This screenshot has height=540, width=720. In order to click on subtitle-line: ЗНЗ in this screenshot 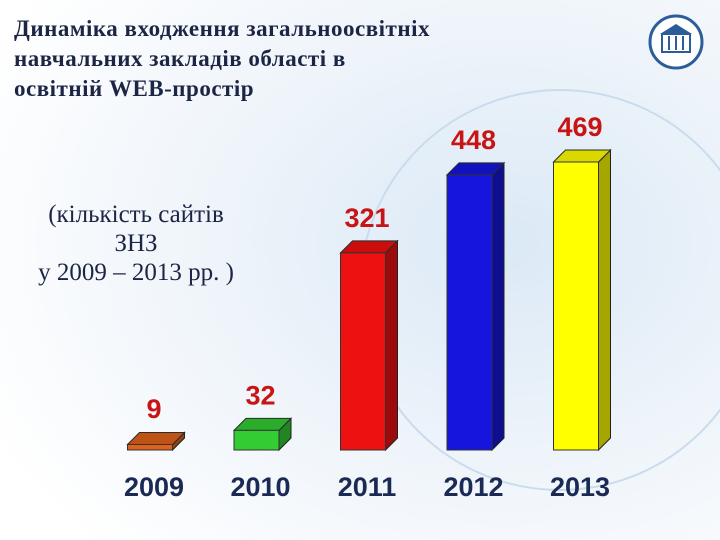, I will do `click(135, 243)`.